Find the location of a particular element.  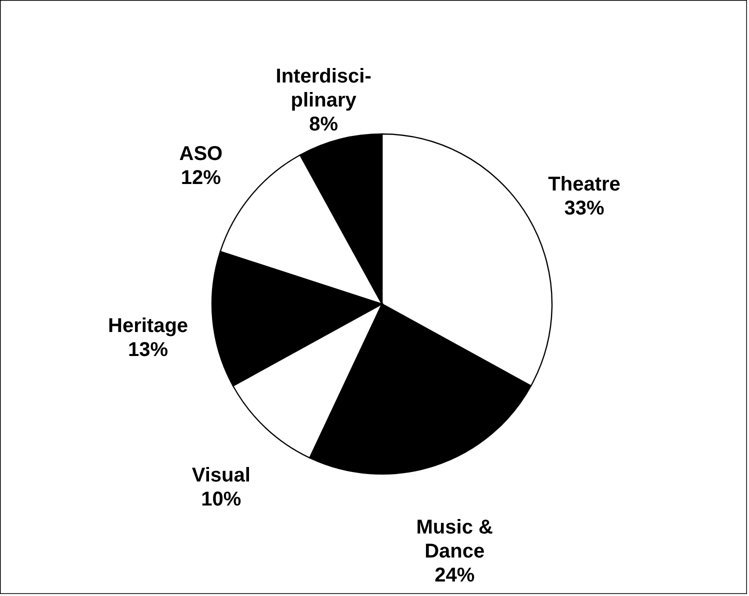

slice-label: ASO is located at coordinates (201, 154).